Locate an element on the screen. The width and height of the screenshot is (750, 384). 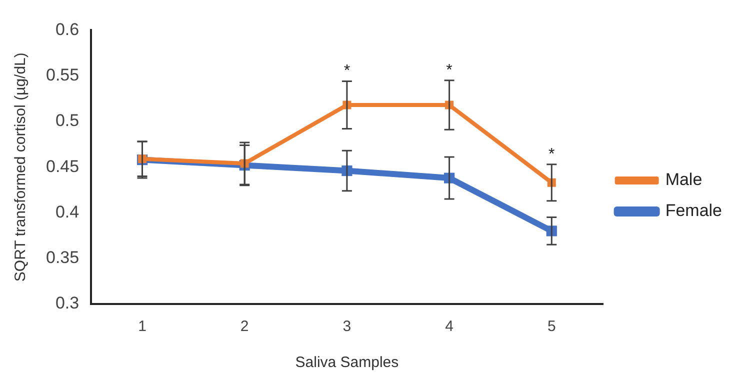
x-tick-label: 5 is located at coordinates (551, 327).